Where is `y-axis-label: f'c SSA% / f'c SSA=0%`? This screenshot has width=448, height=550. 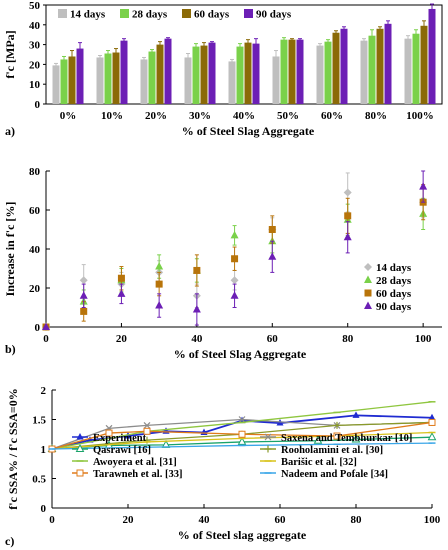
y-axis-label: f'c SSA% / f'c SSA=0% is located at coordinates (13, 449).